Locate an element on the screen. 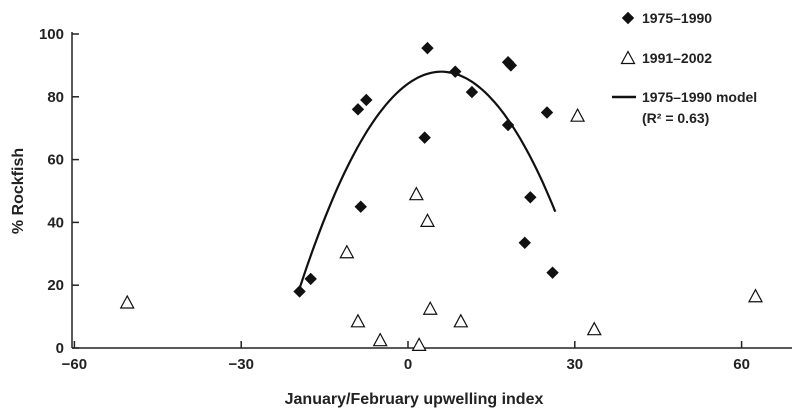 The height and width of the screenshot is (413, 792). x-tick-label: −30 is located at coordinates (240, 364).